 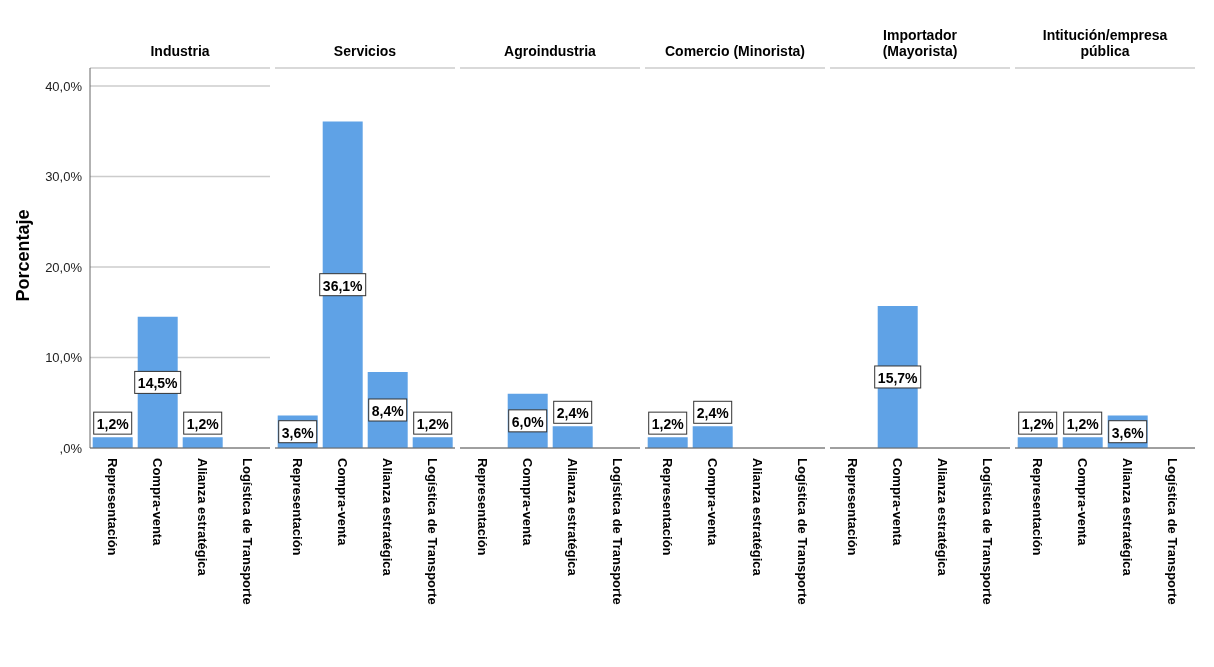 I want to click on chart-title: Importador (Mayorista), so click(x=920, y=44).